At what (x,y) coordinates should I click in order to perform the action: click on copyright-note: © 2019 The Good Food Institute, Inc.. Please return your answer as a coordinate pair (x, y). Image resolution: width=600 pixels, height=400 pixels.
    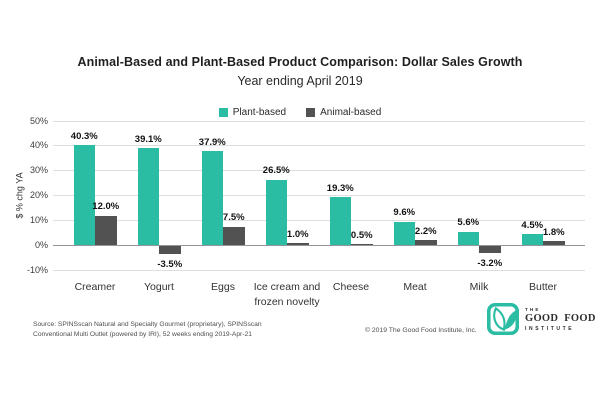
    Looking at the image, I should click on (421, 330).